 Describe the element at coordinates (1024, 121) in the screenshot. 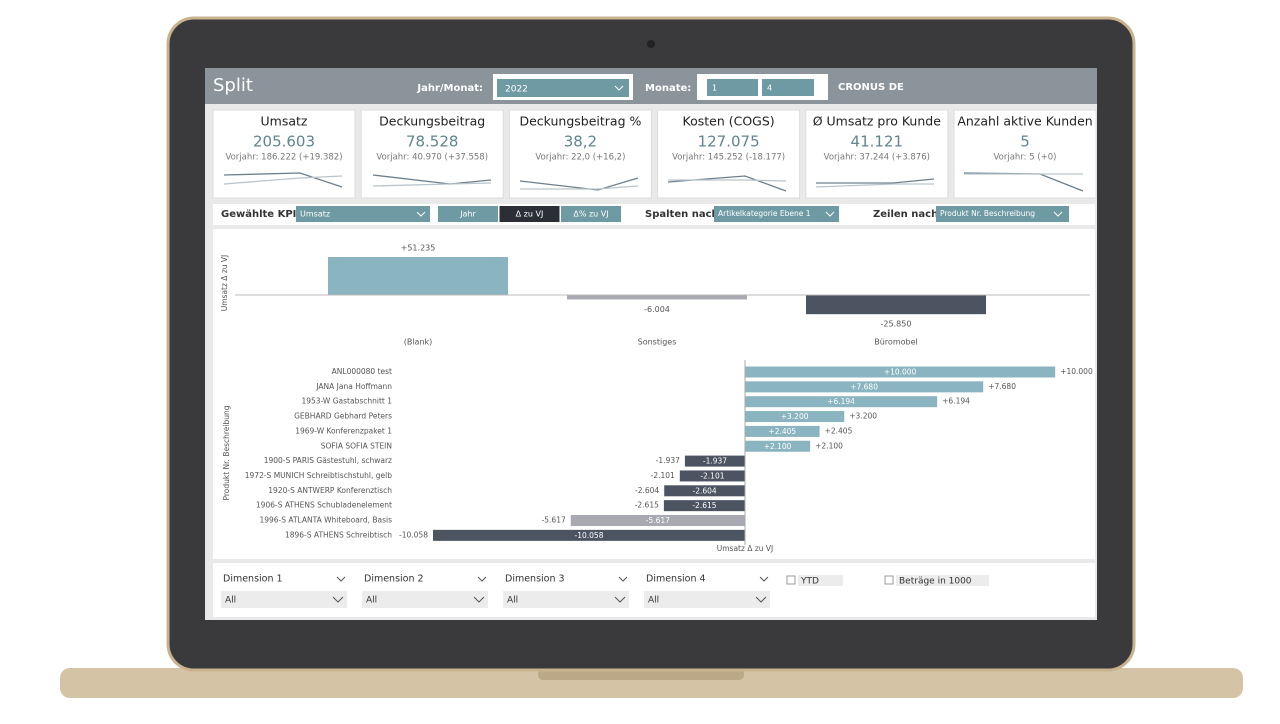

I see `kpi-title: Anzahl aktive Kunden` at that location.